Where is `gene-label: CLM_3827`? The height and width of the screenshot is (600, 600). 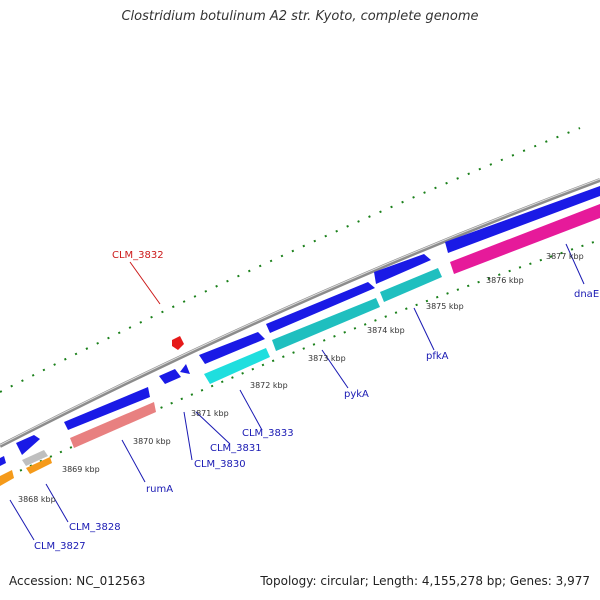
gene-label: CLM_3827 is located at coordinates (60, 546).